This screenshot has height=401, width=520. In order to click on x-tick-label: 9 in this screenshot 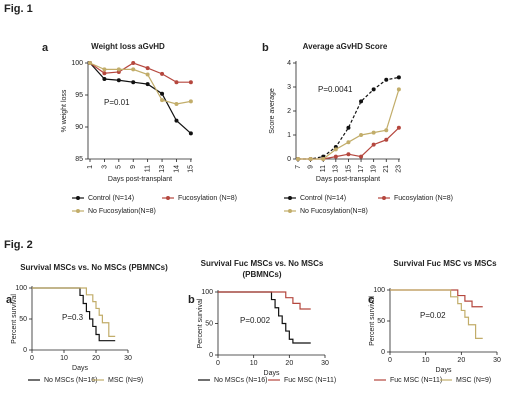, I will do `click(133, 167)`.